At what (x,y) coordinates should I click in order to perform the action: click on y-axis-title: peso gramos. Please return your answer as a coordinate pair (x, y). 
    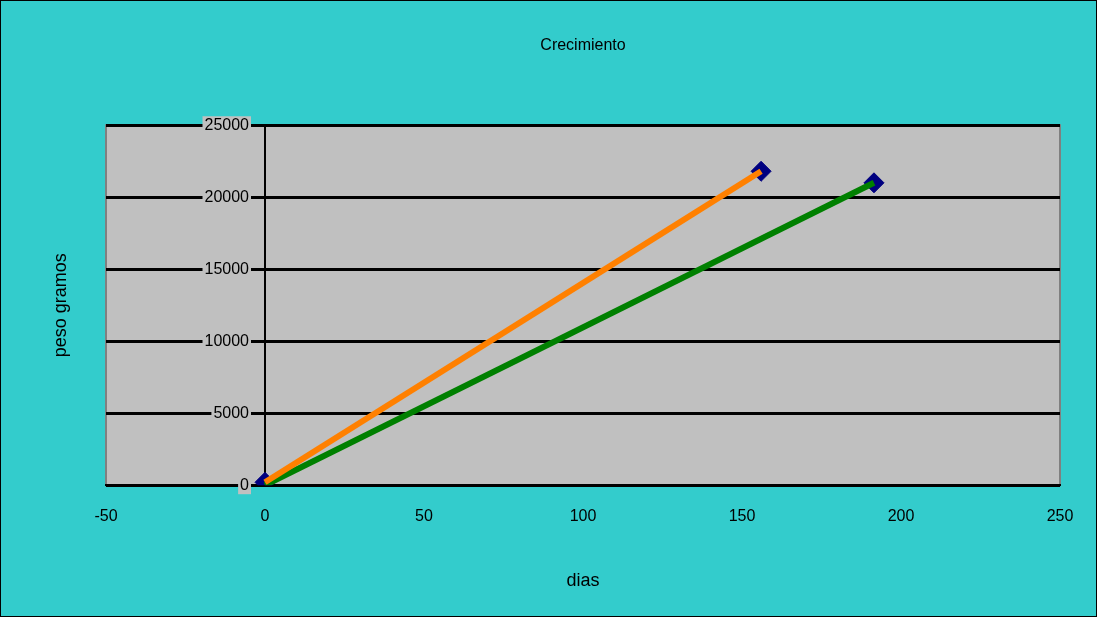
    Looking at the image, I should click on (59, 305).